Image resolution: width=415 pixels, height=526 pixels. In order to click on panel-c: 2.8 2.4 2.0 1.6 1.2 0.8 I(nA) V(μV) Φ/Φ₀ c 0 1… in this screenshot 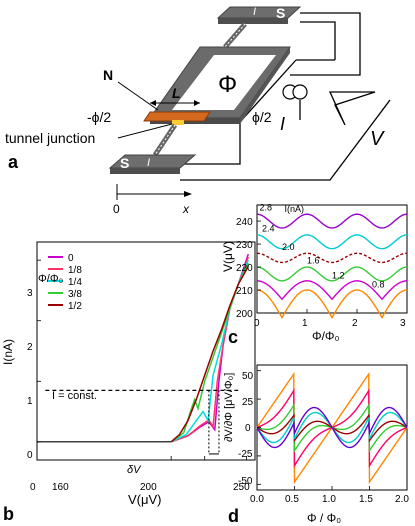, I will do `click(314, 275)`.